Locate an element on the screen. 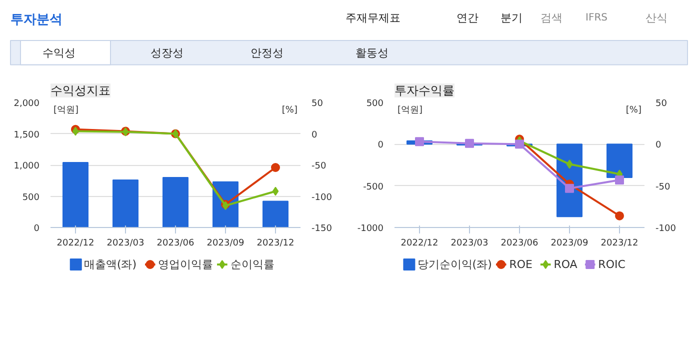  y-tick-label: -500 is located at coordinates (373, 187).